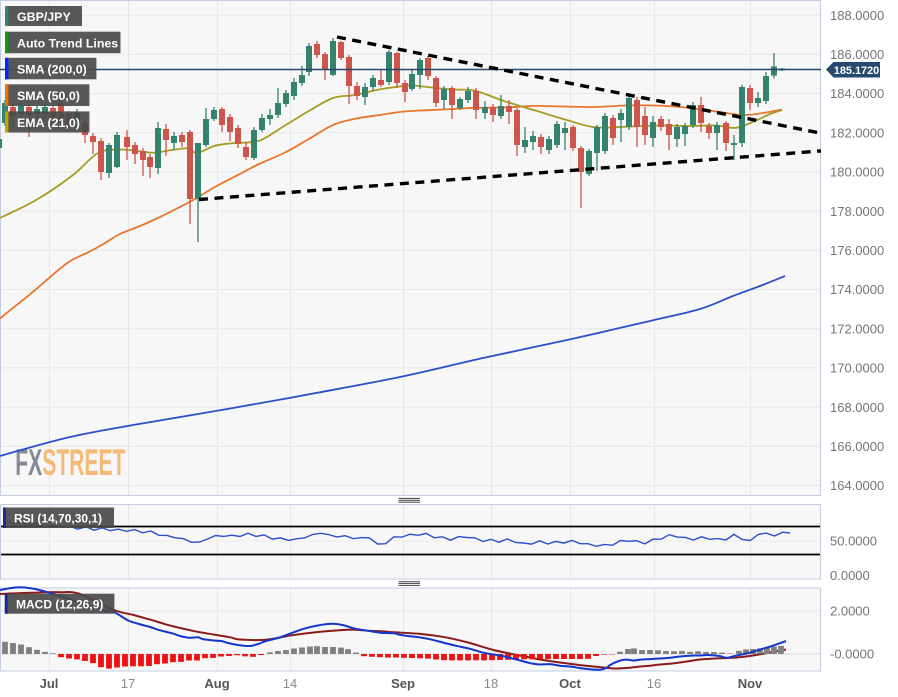  Describe the element at coordinates (403, 683) in the screenshot. I see `svg-text: Sep` at that location.